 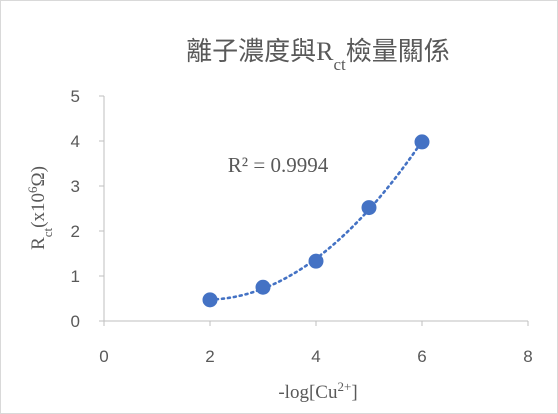 I want to click on y-tick-label: 5, so click(x=75, y=96).